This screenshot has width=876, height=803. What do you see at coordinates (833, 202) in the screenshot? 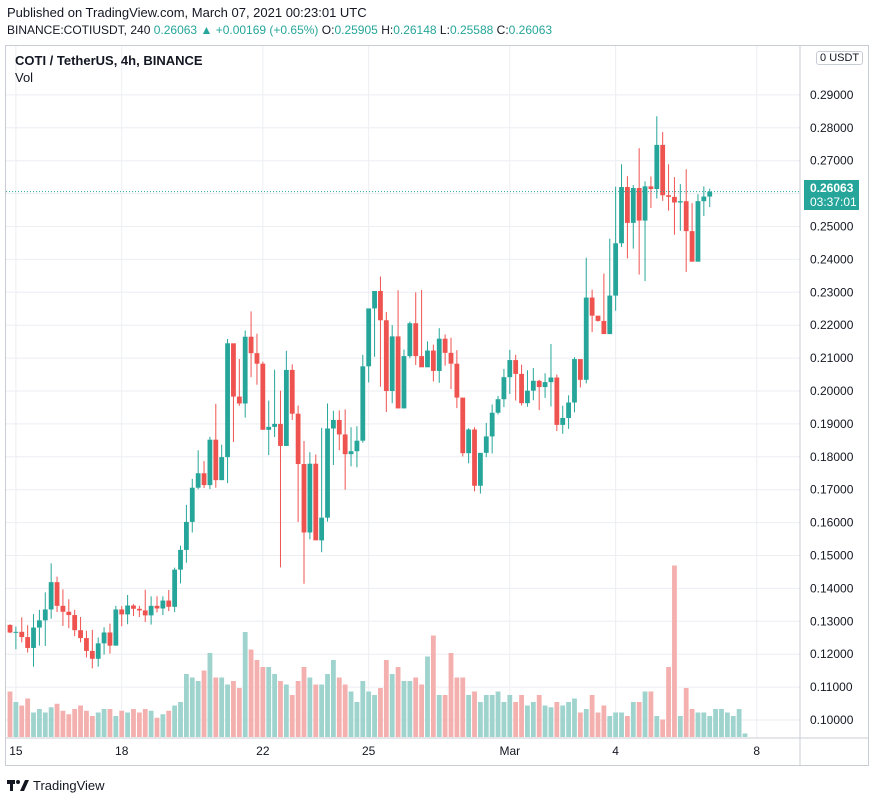
I see `bar-countdown: 03:37:01` at bounding box center [833, 202].